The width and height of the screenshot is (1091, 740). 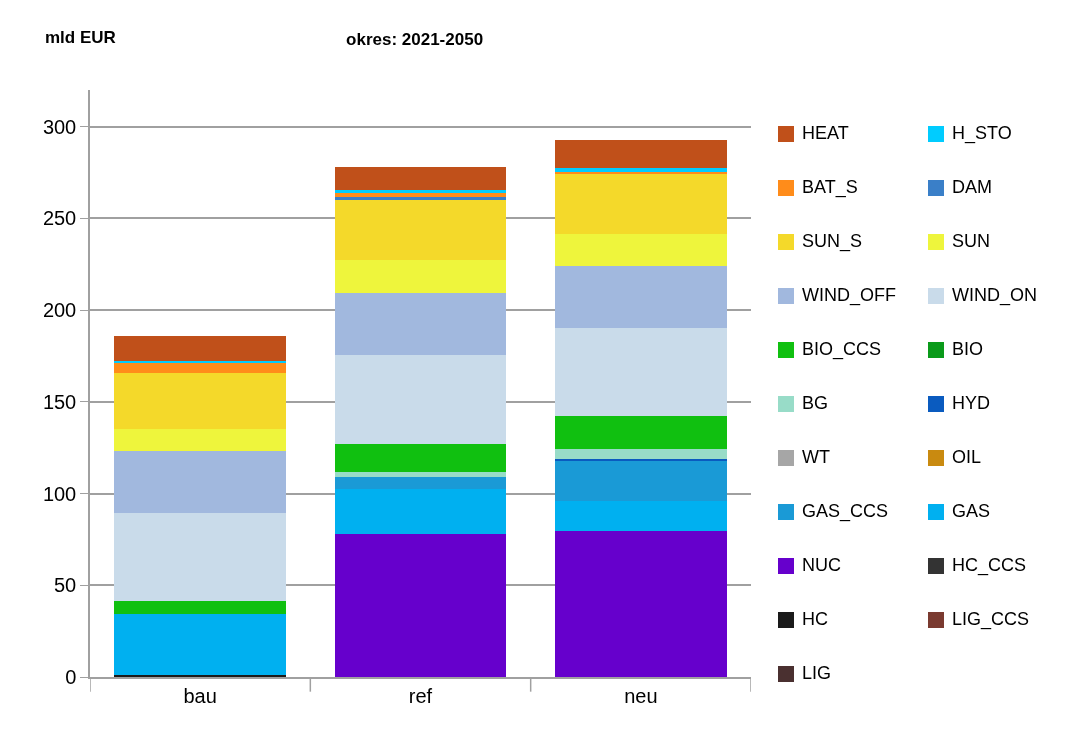 What do you see at coordinates (830, 187) in the screenshot?
I see `legend-label: BAT_S` at bounding box center [830, 187].